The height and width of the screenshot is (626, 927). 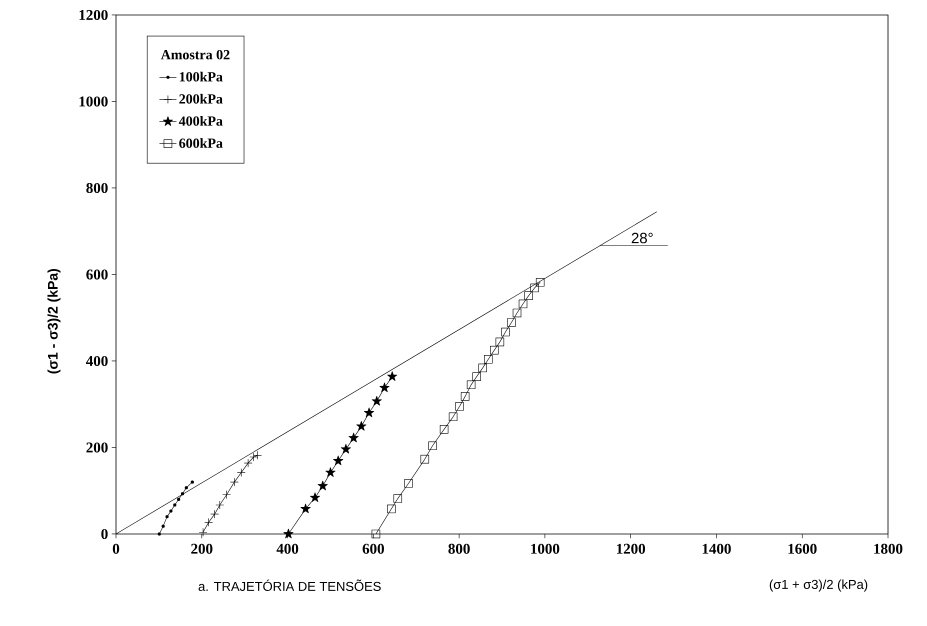 What do you see at coordinates (201, 143) in the screenshot?
I see `legend-label: 600kPa` at bounding box center [201, 143].